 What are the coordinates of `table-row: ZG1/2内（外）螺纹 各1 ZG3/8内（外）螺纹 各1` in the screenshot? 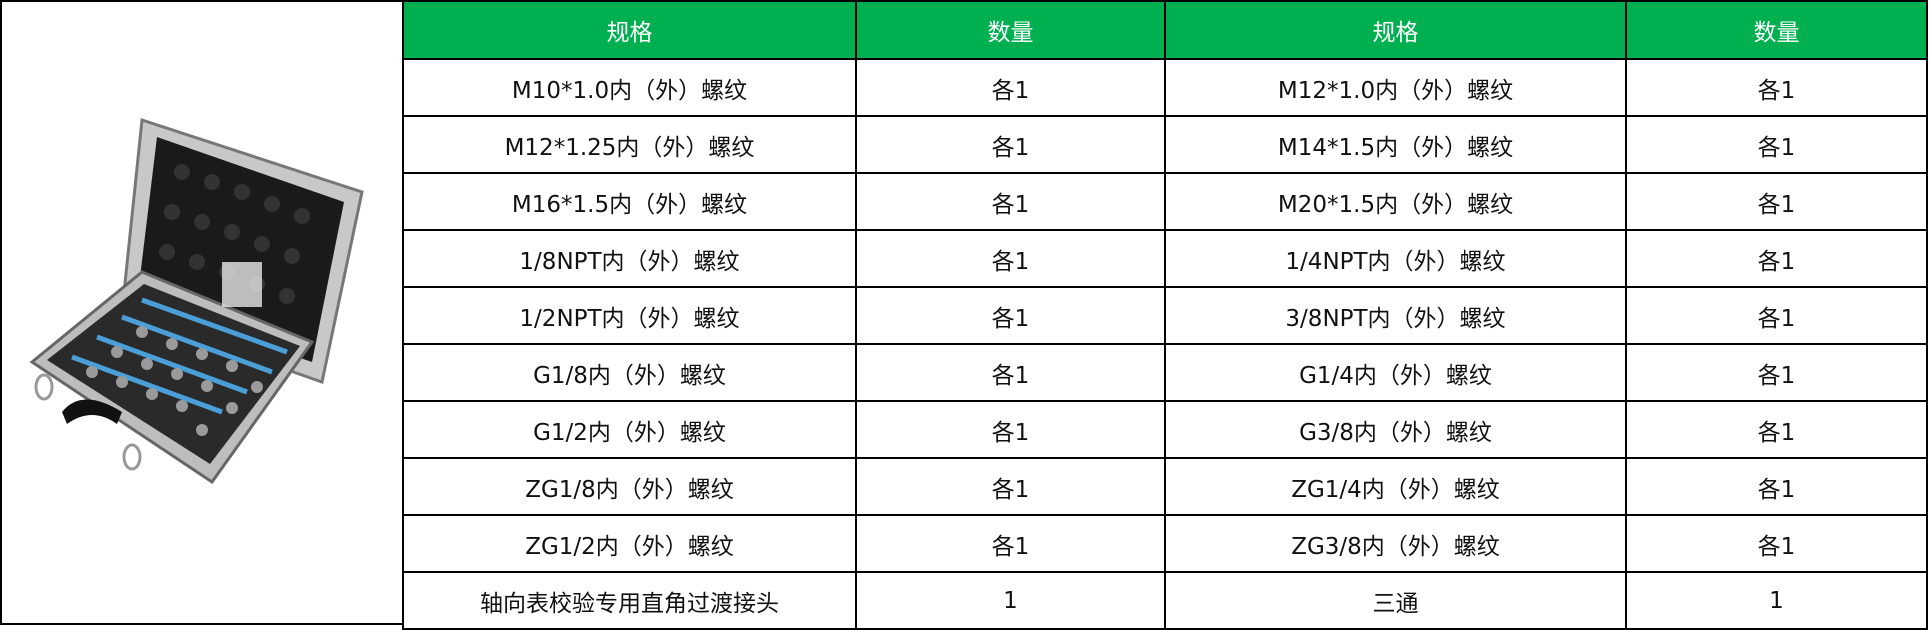 It's located at (1165, 543).